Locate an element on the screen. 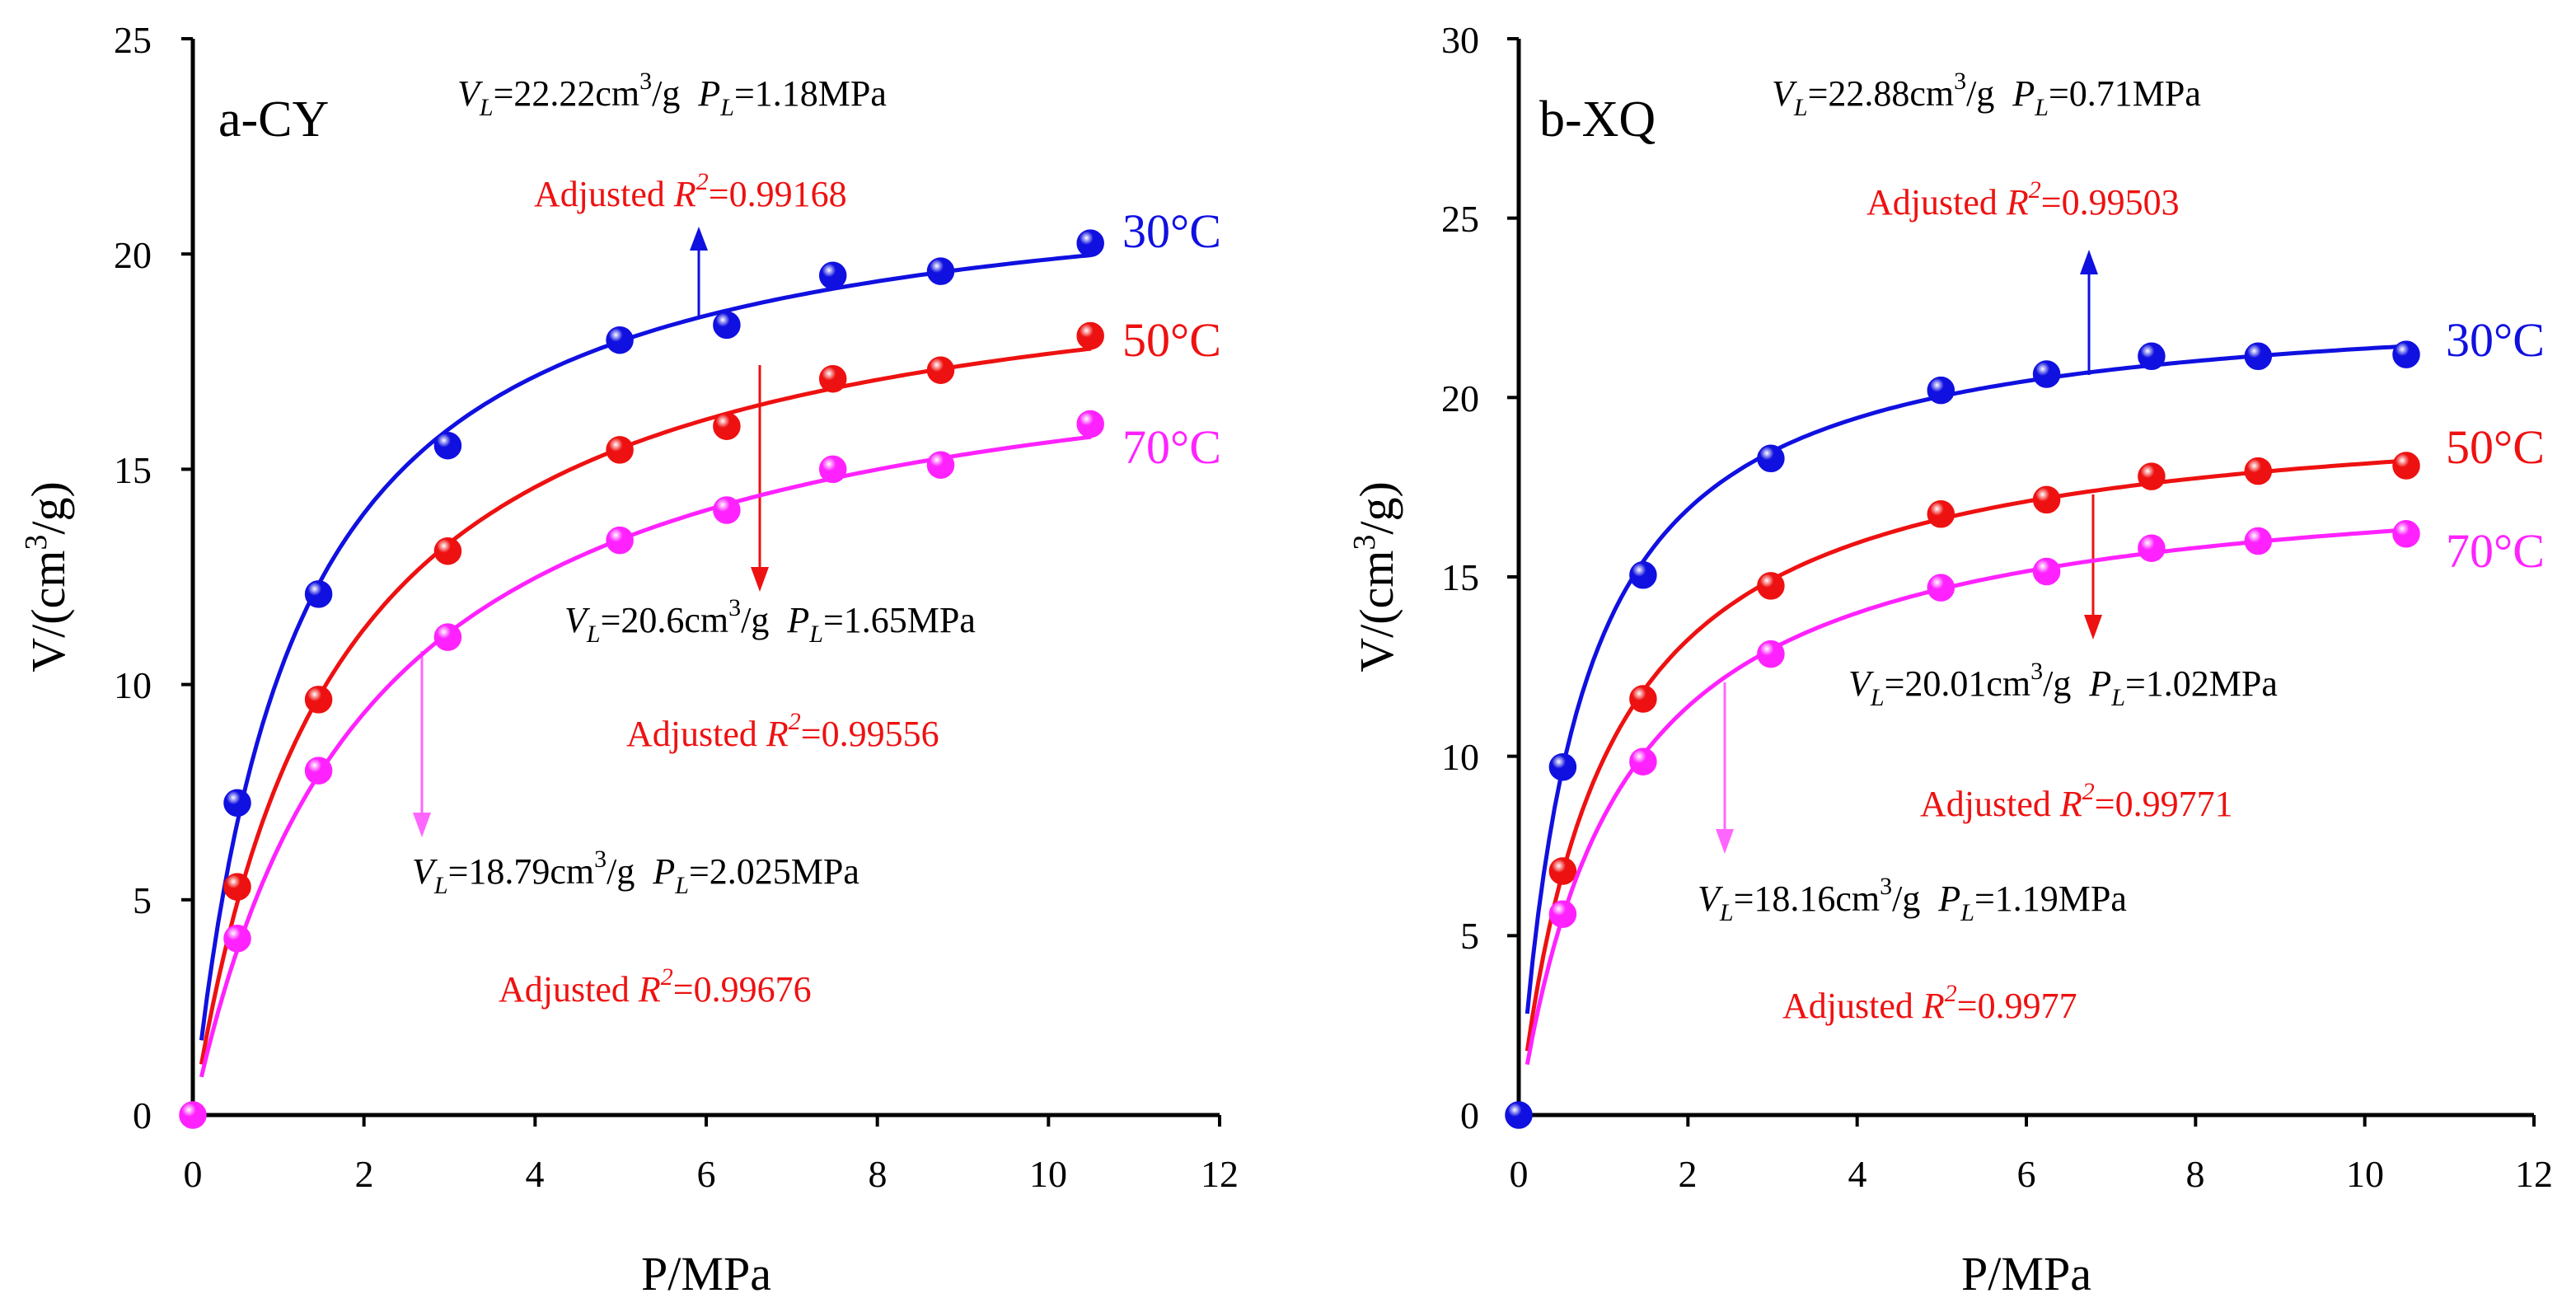 This screenshot has height=1312, width=2576. fit-params-30c: VL=22.88cm3/g PL=0.71MPa is located at coordinates (1986, 94).